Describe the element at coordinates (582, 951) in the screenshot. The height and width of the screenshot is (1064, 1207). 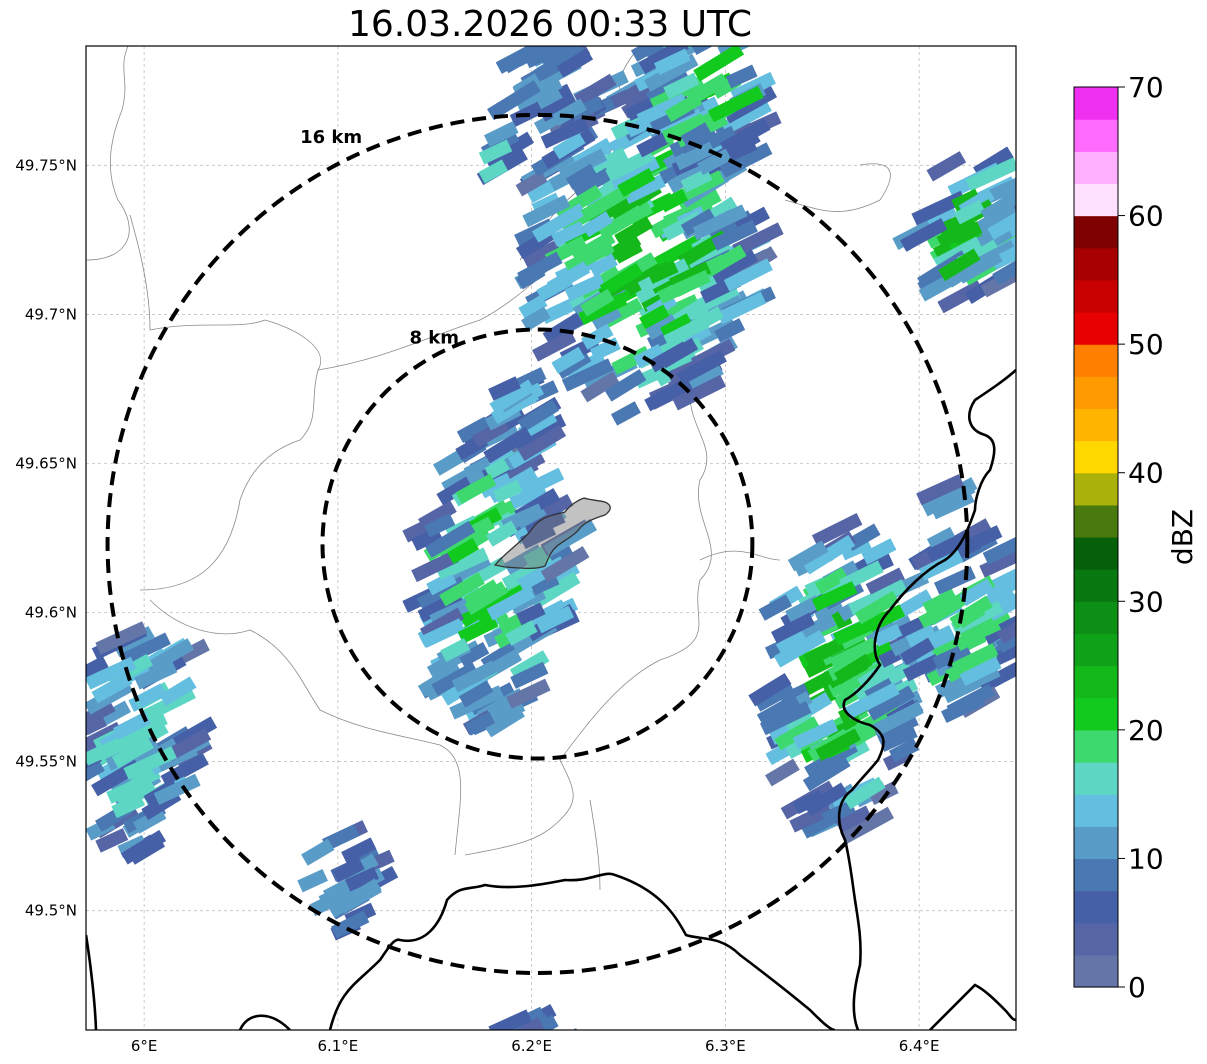
I see `border-line` at that location.